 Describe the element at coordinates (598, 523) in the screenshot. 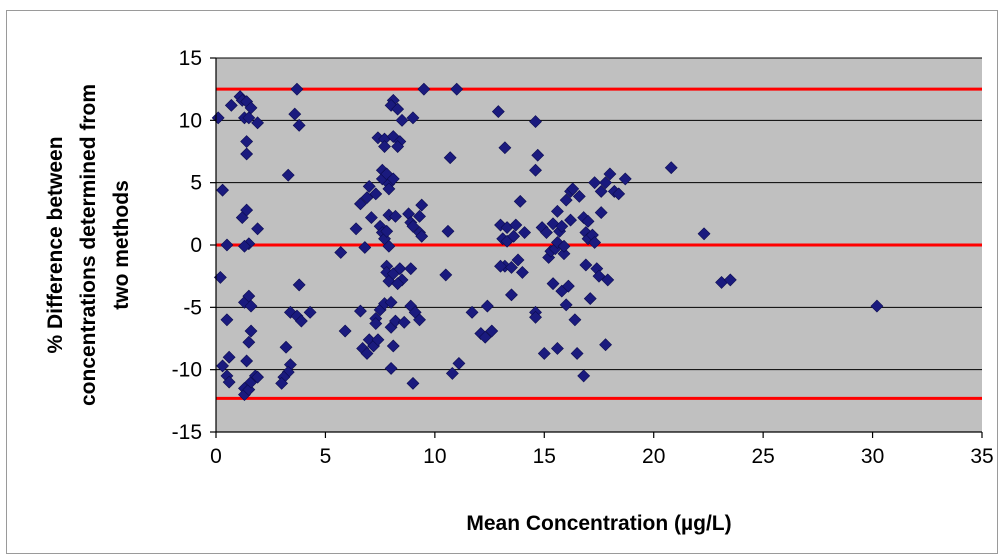

I see `x-axis-title: Mean Concentration (µg/L)` at that location.